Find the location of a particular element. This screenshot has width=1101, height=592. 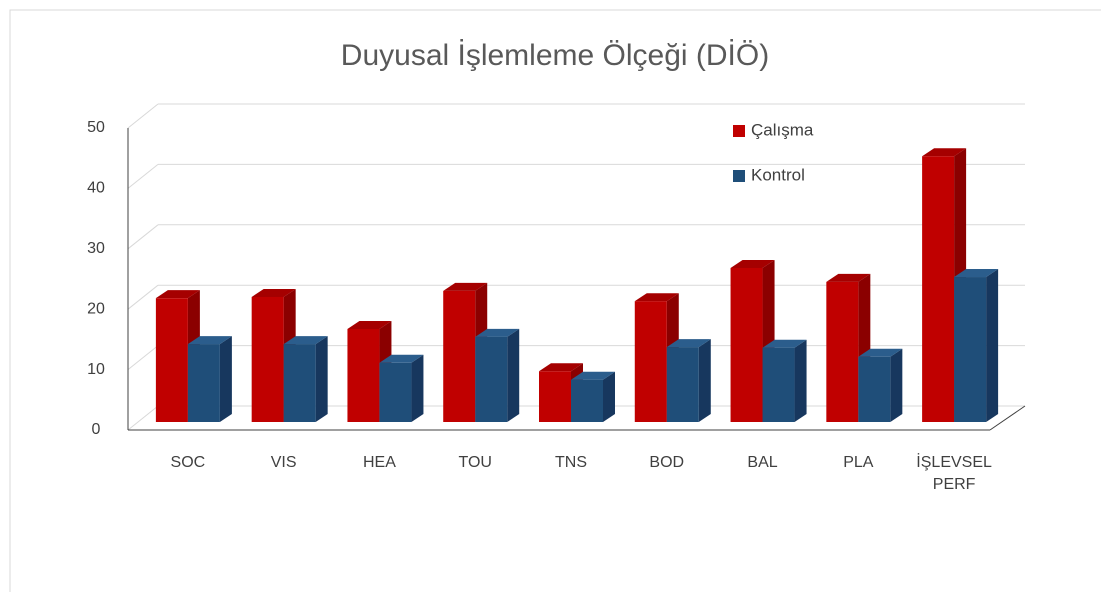

x-tick-label: SOC is located at coordinates (188, 462).